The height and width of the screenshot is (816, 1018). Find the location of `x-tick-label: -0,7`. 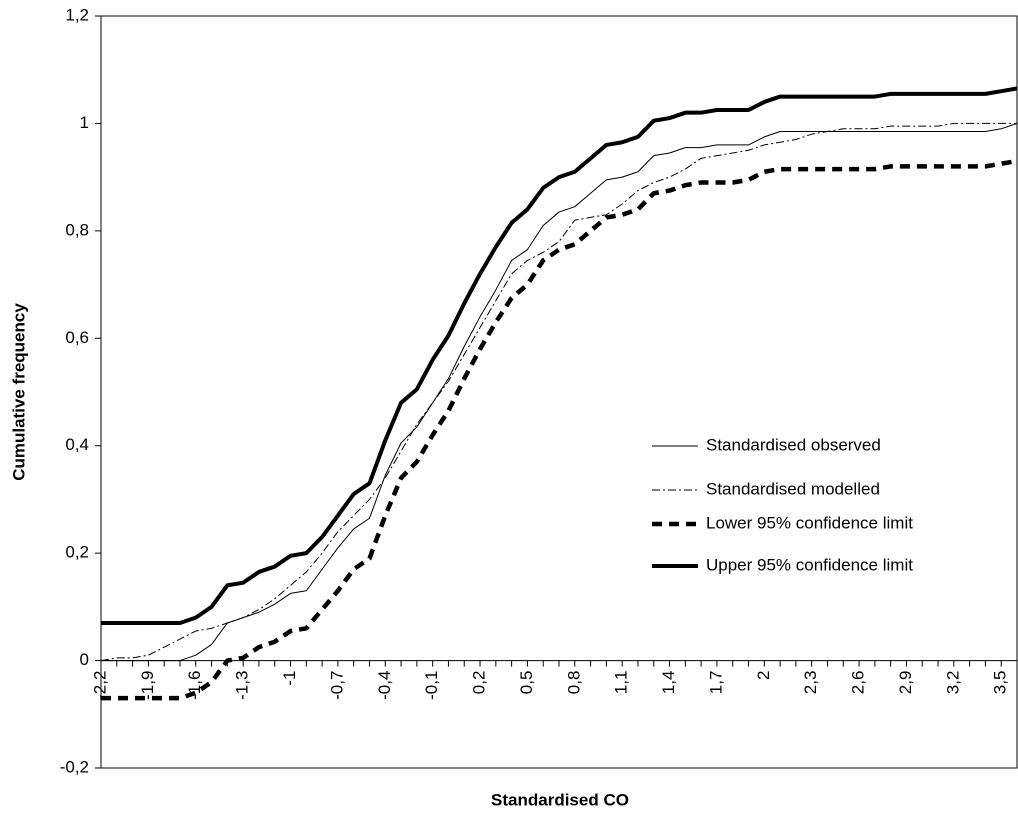

x-tick-label: -0,7 is located at coordinates (336, 685).